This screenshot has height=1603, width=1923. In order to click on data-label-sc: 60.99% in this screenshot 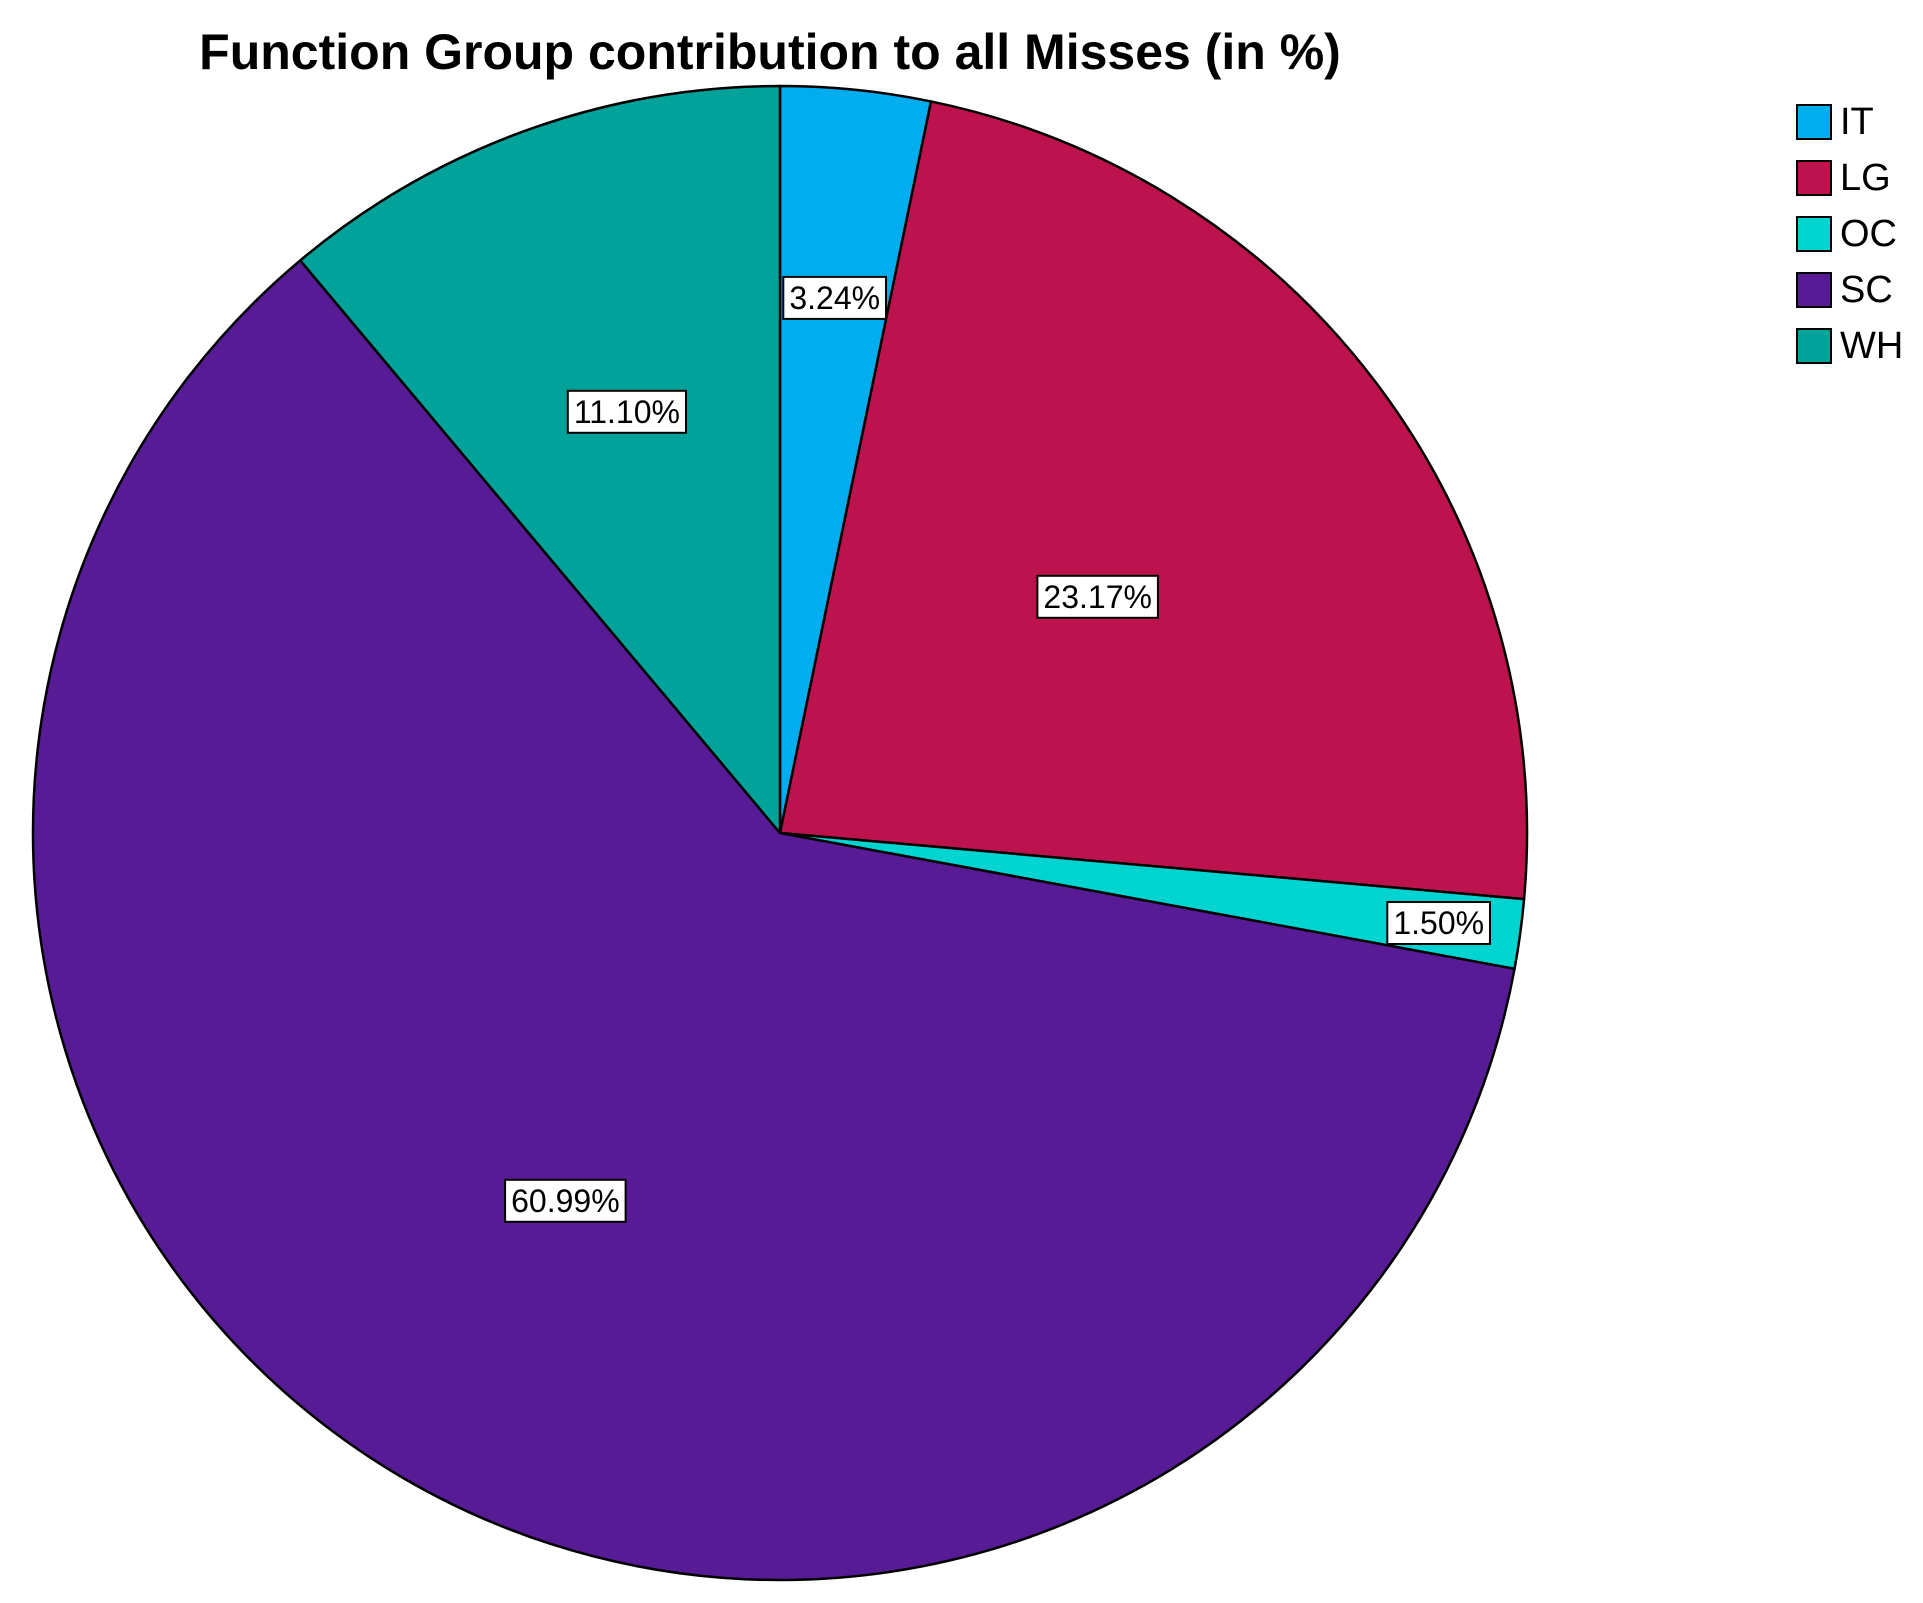, I will do `click(565, 1200)`.